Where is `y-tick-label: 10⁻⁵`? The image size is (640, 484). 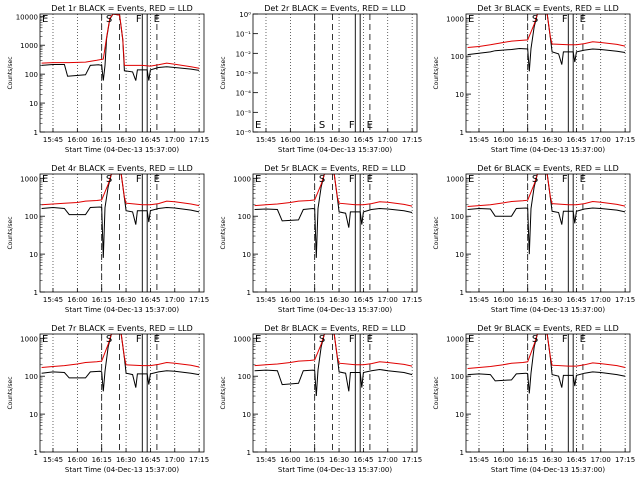 y-tick-label: 10⁻⁵ is located at coordinates (244, 113).